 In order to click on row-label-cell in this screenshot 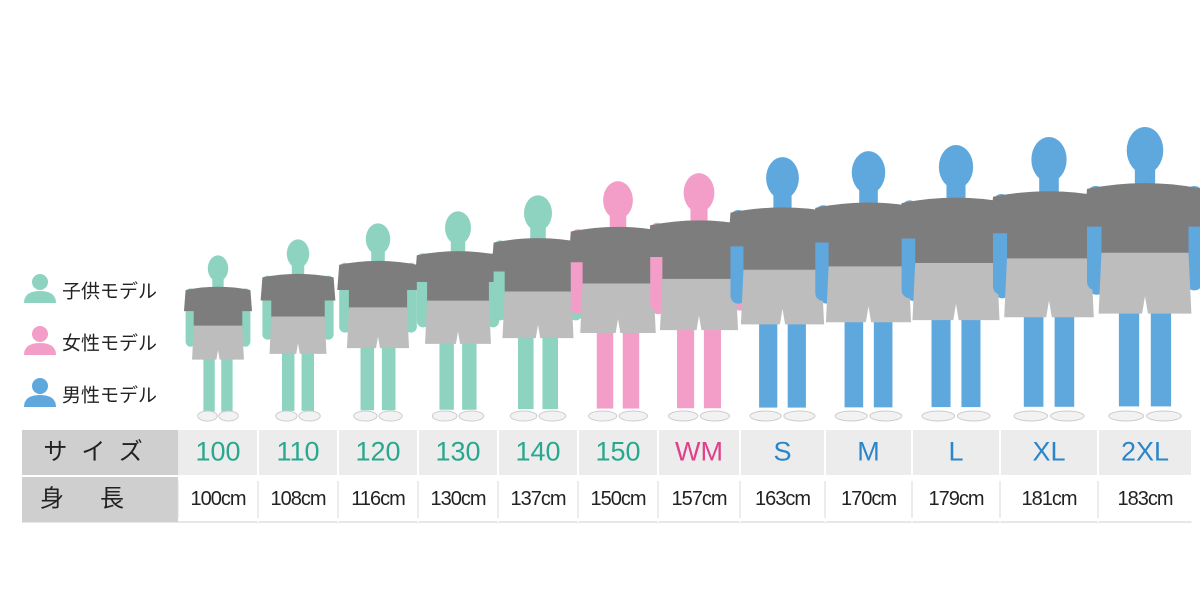, I will do `click(100, 452)`.